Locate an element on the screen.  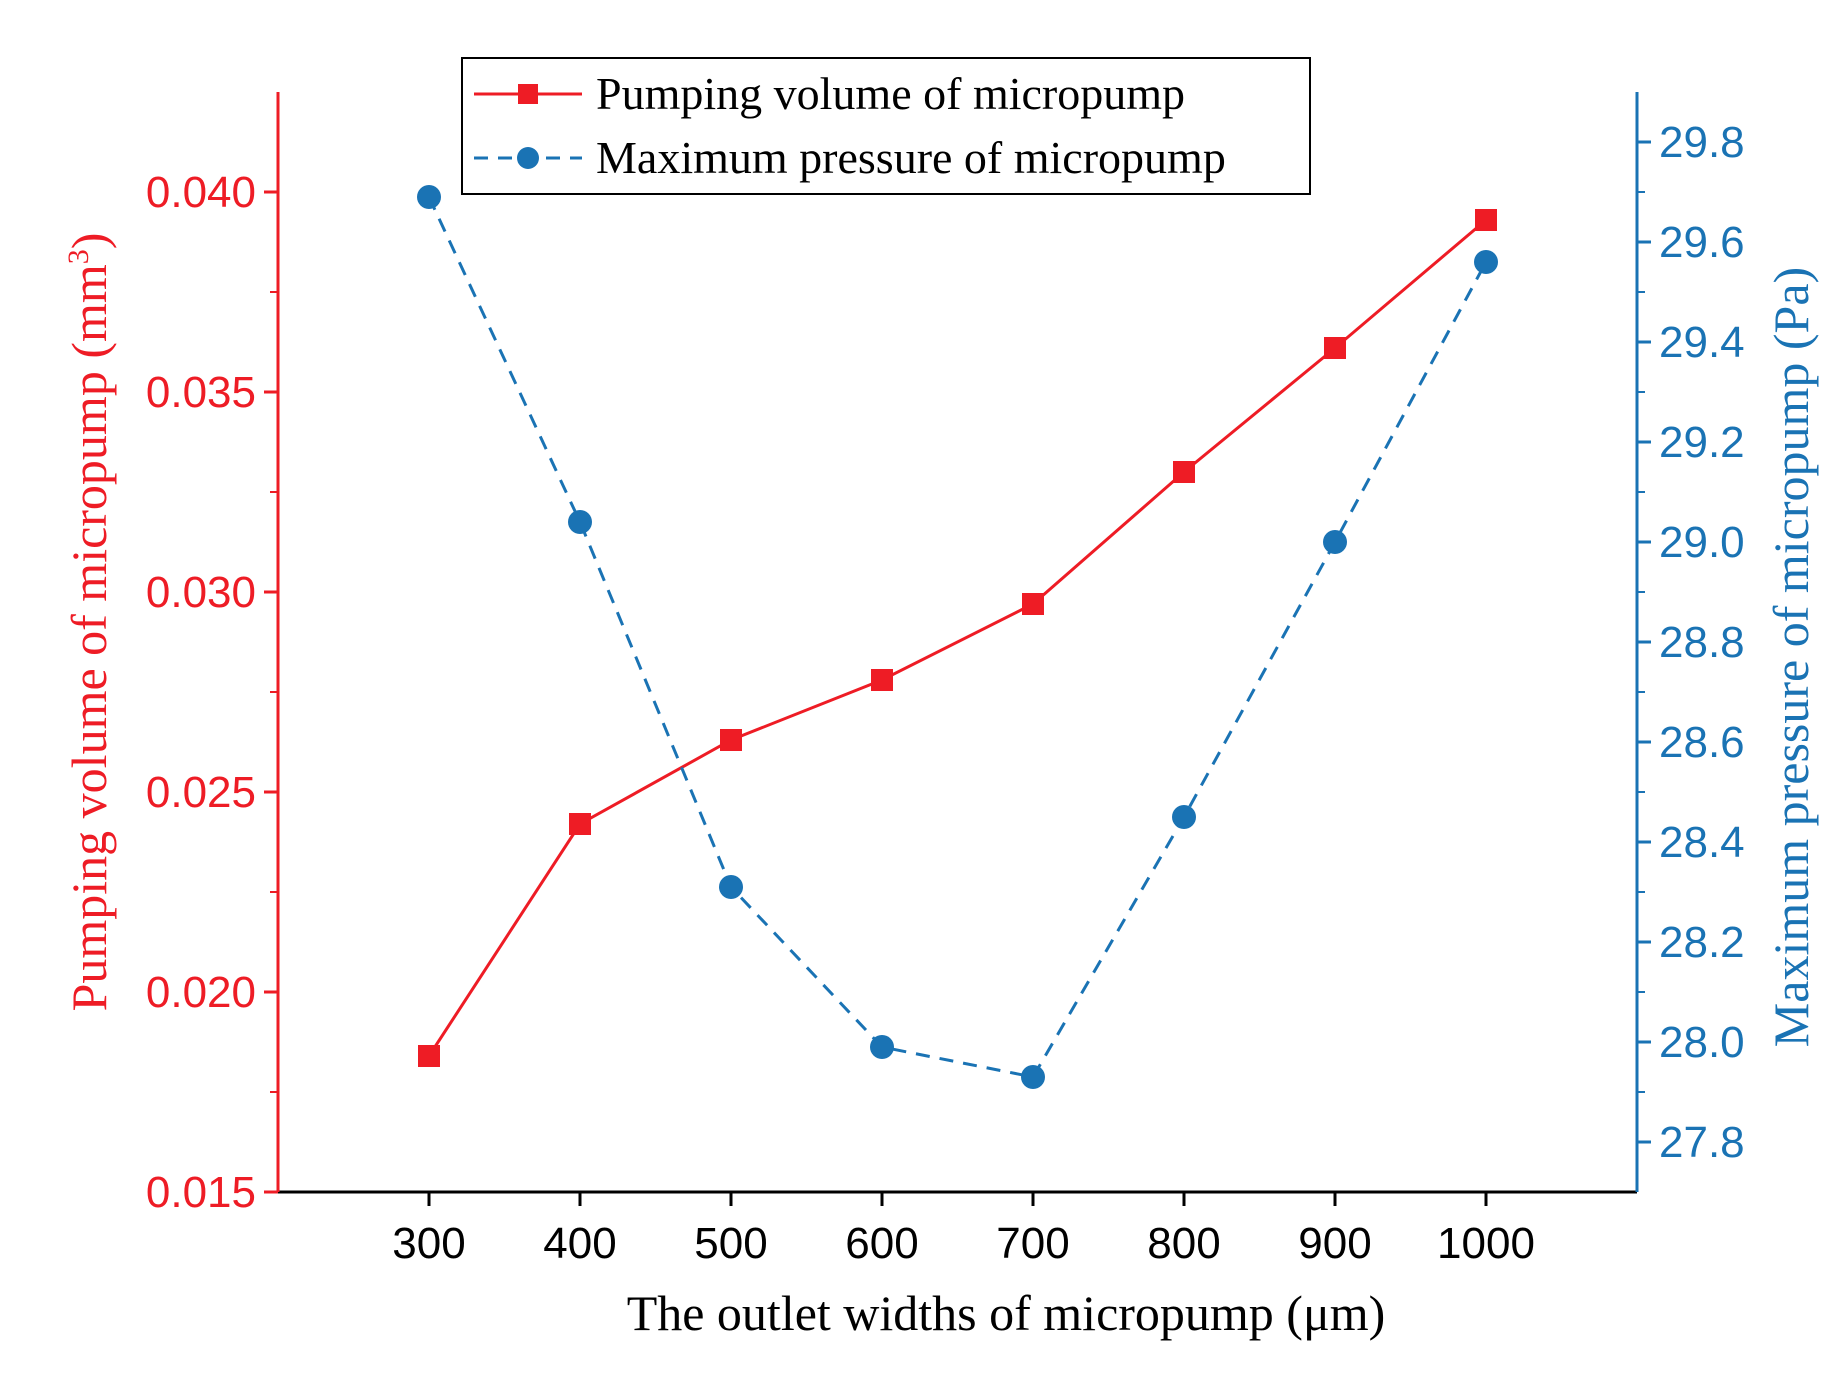
y-left-tick-label: 0.015 is located at coordinates (201, 1192).